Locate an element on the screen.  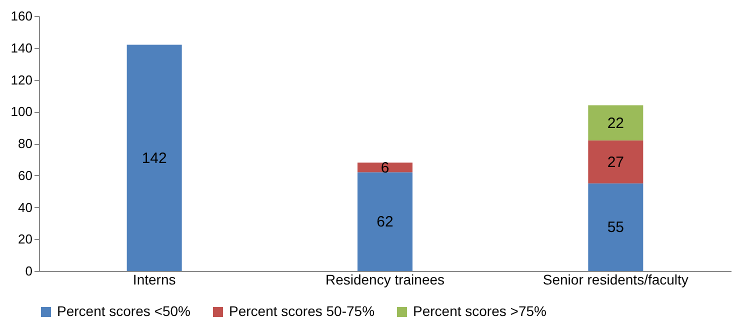
y-tick-label: 60 is located at coordinates (25, 175).